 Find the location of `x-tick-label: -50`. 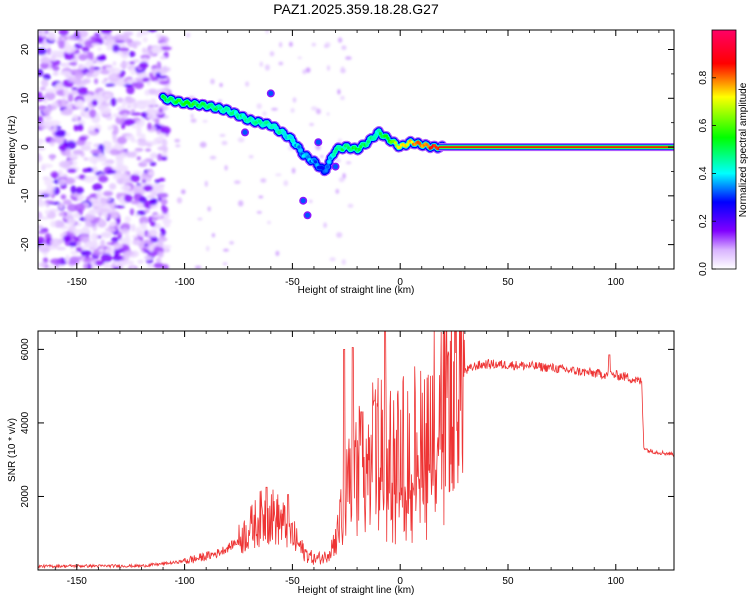

x-tick-label: -50 is located at coordinates (292, 282).